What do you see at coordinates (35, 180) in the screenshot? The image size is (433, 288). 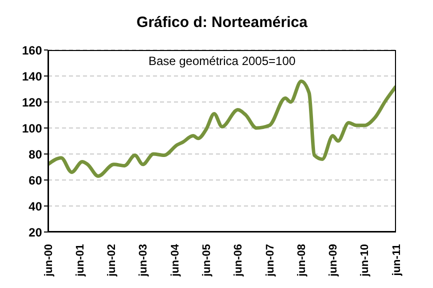 I see `y-tick-label: 60` at bounding box center [35, 180].